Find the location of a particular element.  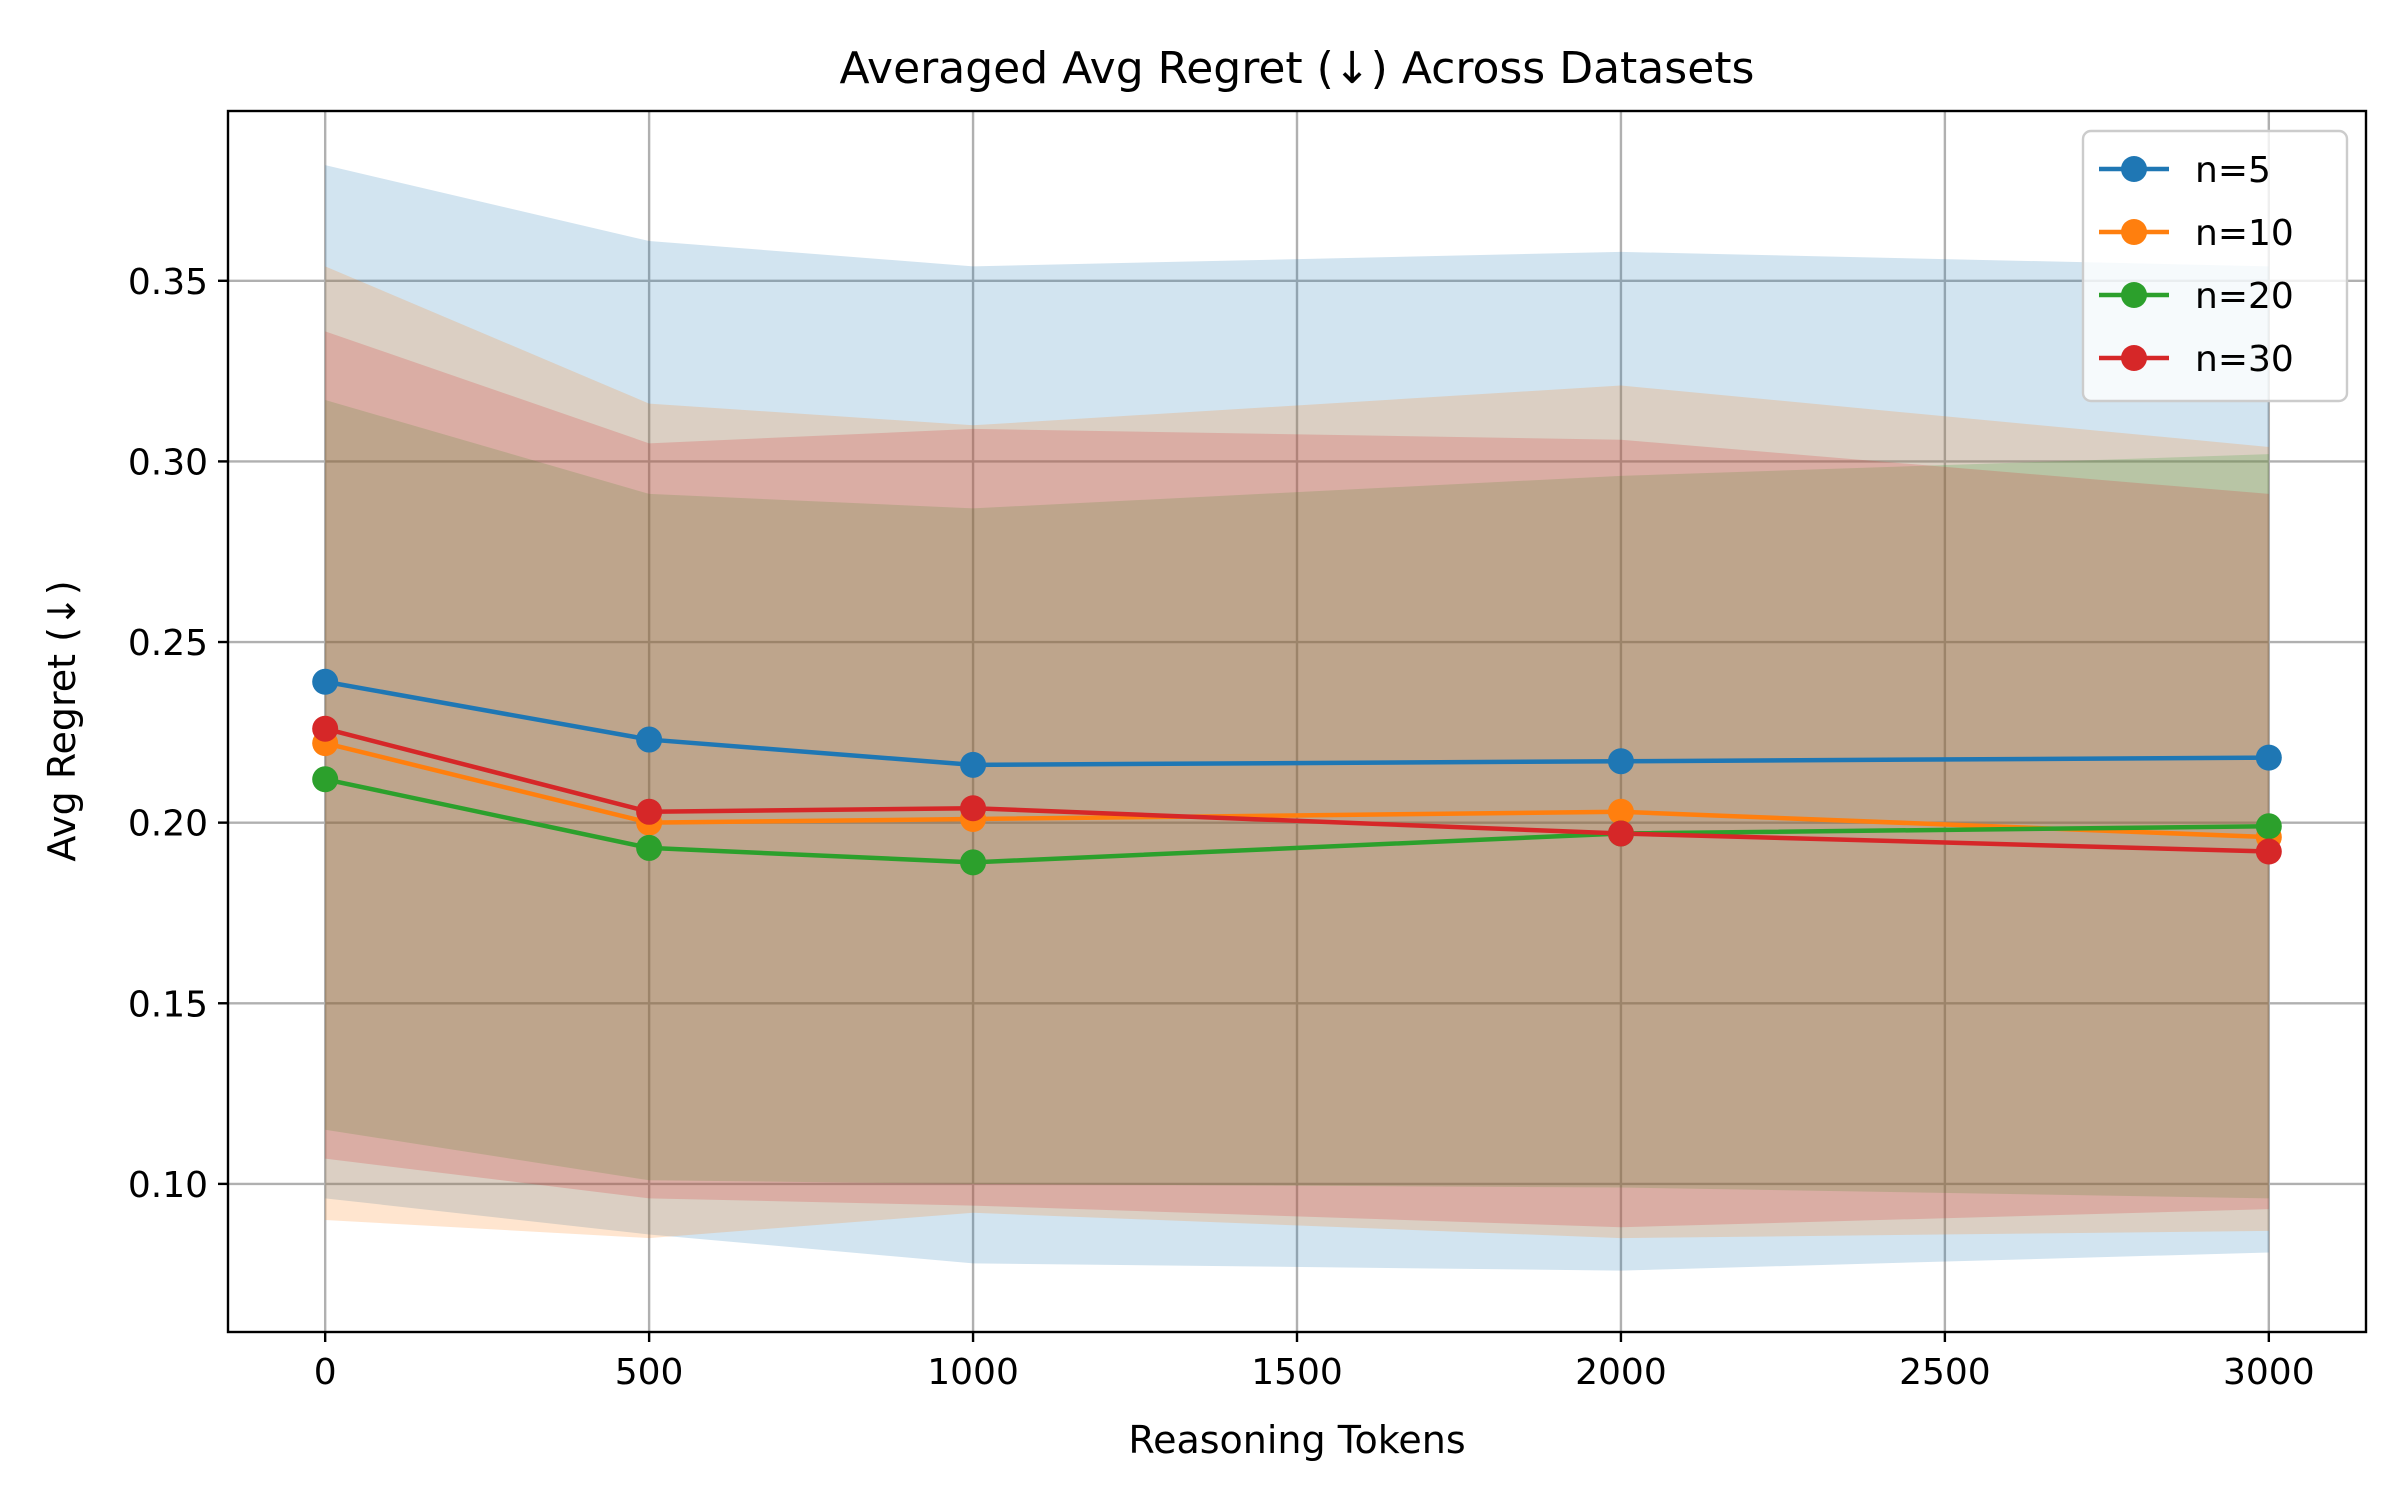

x-tick-label: 1000 is located at coordinates (973, 1372).